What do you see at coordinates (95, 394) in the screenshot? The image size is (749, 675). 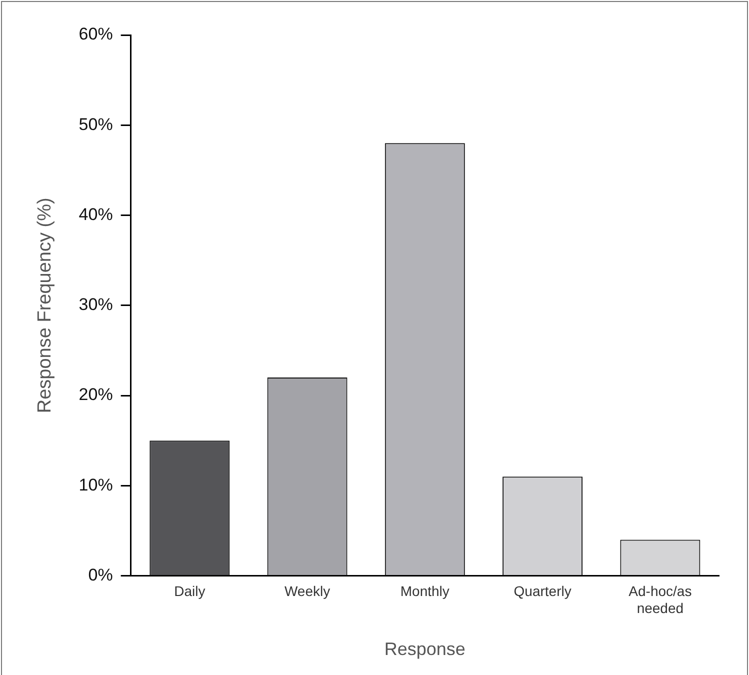 I see `y-tick-label: 20%` at bounding box center [95, 394].